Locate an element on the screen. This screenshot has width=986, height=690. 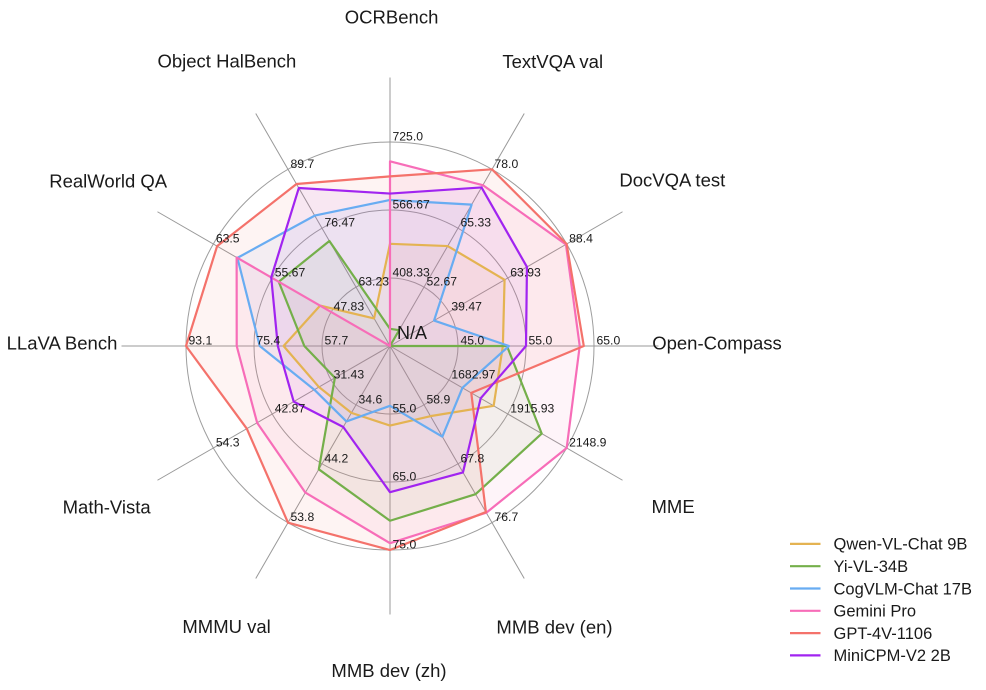
svg-text: 42.87 is located at coordinates (290, 409).